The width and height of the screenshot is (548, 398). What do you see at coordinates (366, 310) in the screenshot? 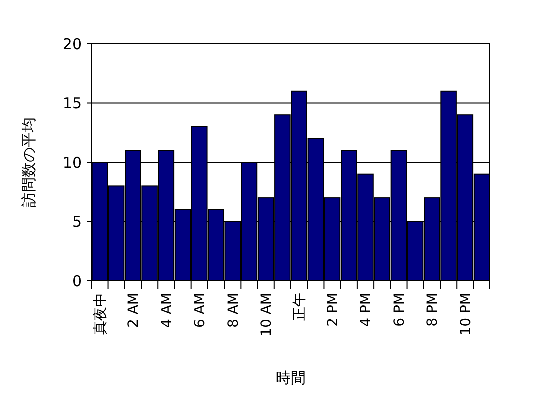
I see `x-tick-label: 4 PM` at bounding box center [366, 310].